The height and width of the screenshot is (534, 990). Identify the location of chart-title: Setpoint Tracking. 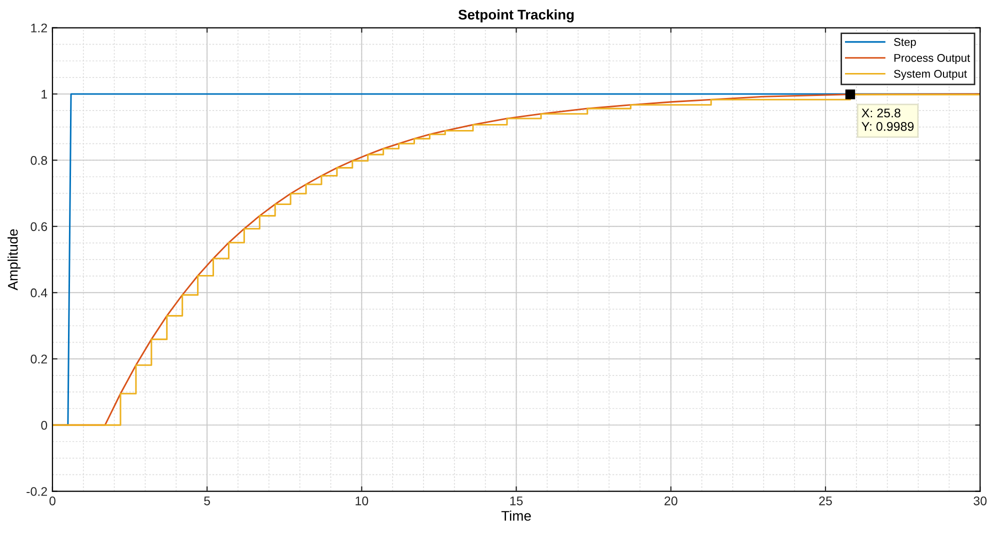
(516, 15).